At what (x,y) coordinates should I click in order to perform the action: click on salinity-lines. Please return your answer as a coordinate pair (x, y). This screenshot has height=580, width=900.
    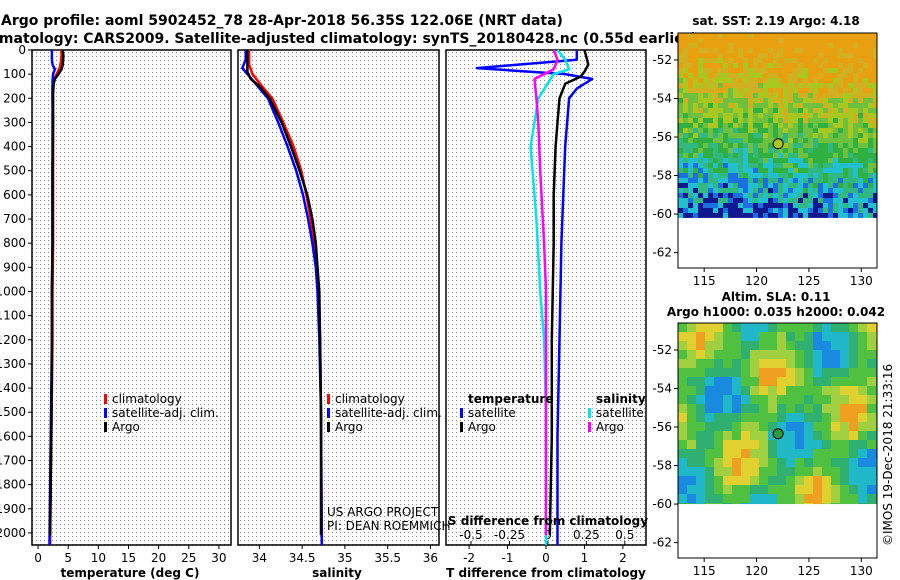
    Looking at the image, I should click on (282, 298).